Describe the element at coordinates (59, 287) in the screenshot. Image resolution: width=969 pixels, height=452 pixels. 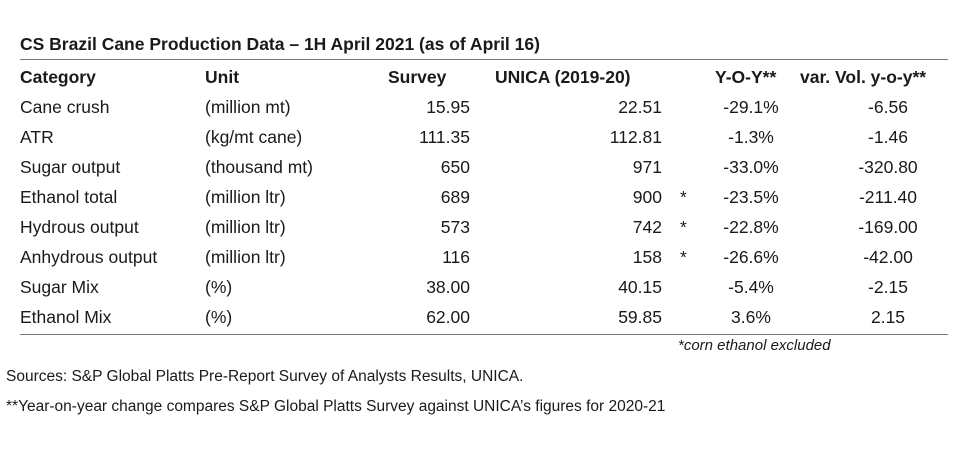
I see `cell-category: Sugar Mix` at that location.